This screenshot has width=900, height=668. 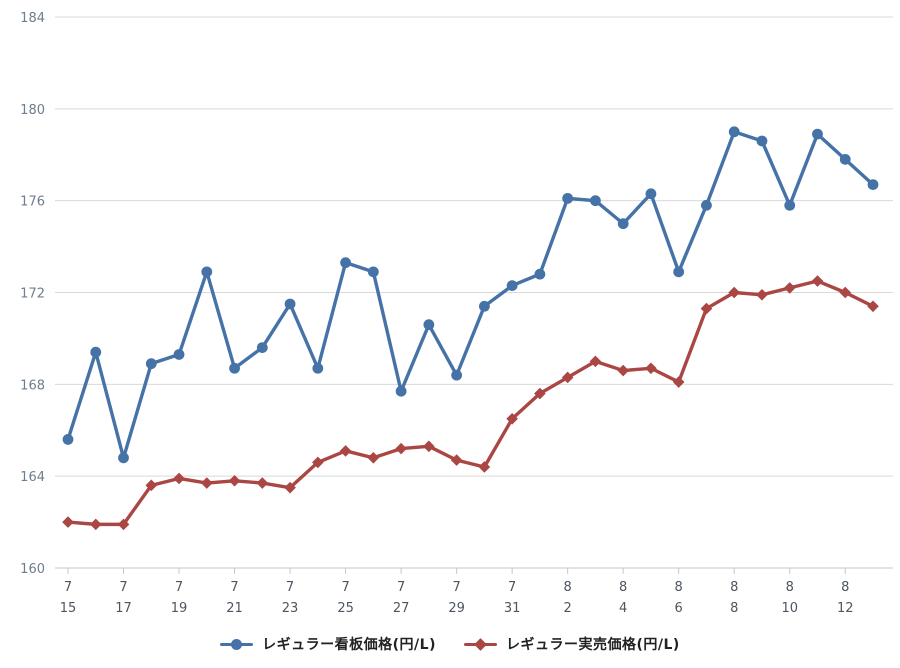 What do you see at coordinates (593, 645) in the screenshot?
I see `legend-label-actual-price: レギュラー実売価格(円/L)` at bounding box center [593, 645].